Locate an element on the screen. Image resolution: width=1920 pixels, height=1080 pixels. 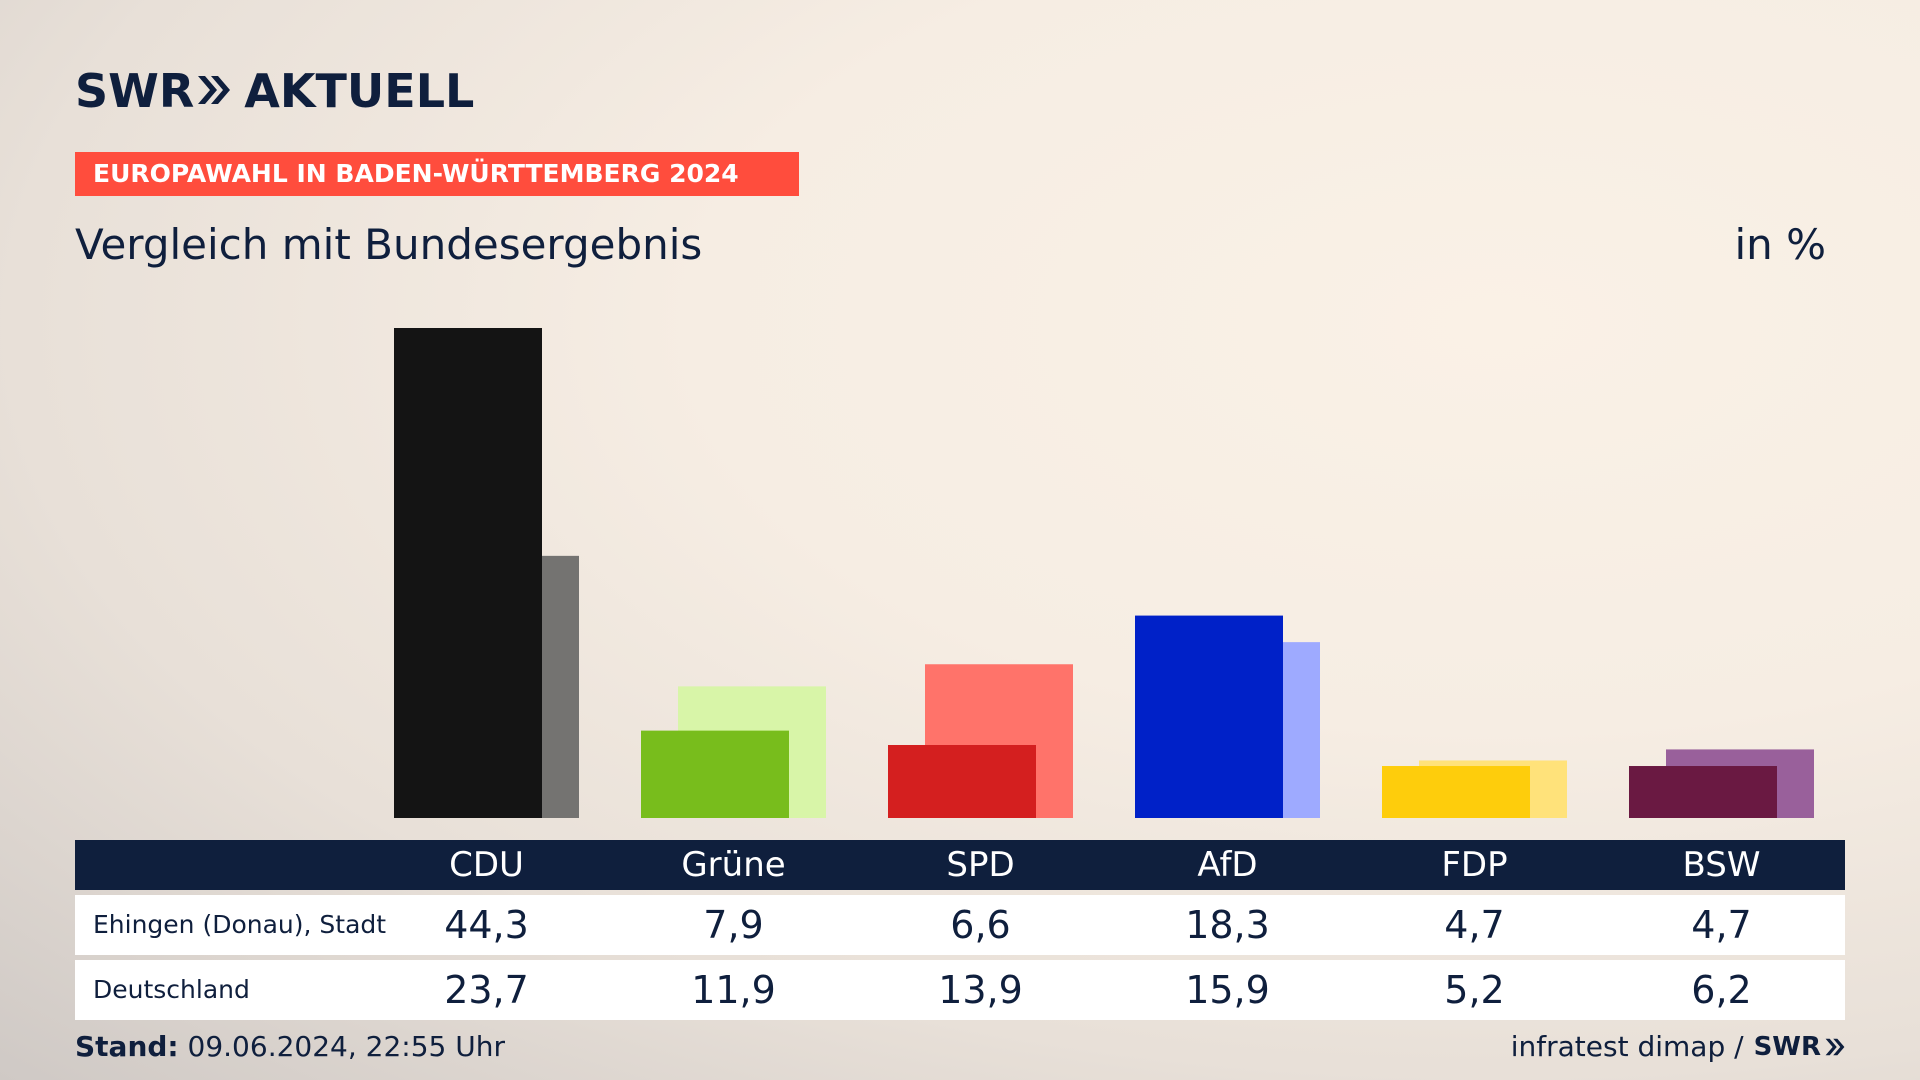
bar-local-fdp is located at coordinates (1456, 792).